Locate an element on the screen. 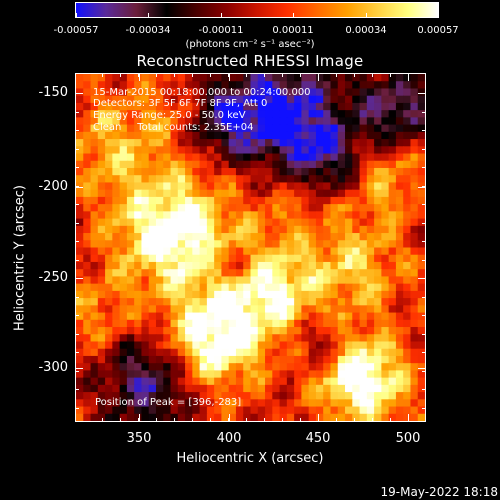  info-detectors: Detectors: 3F 5F 6F 7F 8F 9F, Att 0 is located at coordinates (180, 103).